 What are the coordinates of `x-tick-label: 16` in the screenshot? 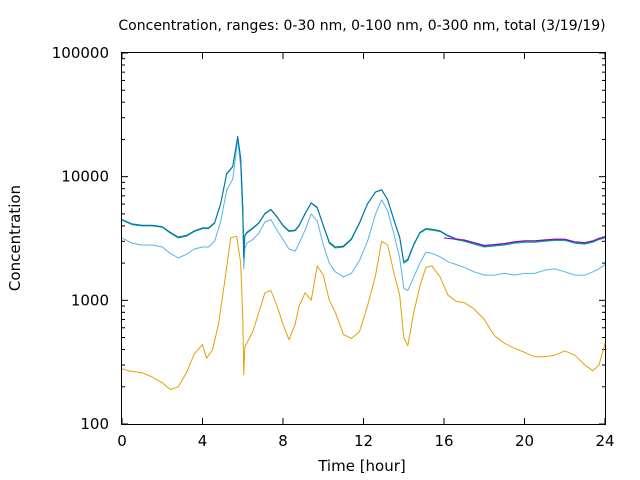 It's located at (443, 441).